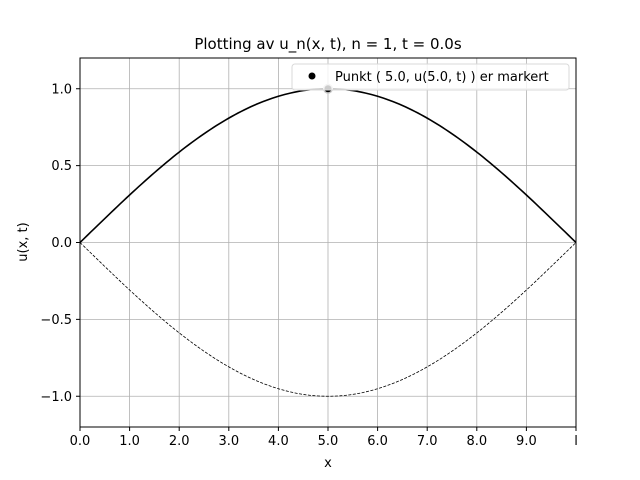 The width and height of the screenshot is (640, 480). What do you see at coordinates (377, 441) in the screenshot?
I see `x-tick-label-6: 6.0` at bounding box center [377, 441].